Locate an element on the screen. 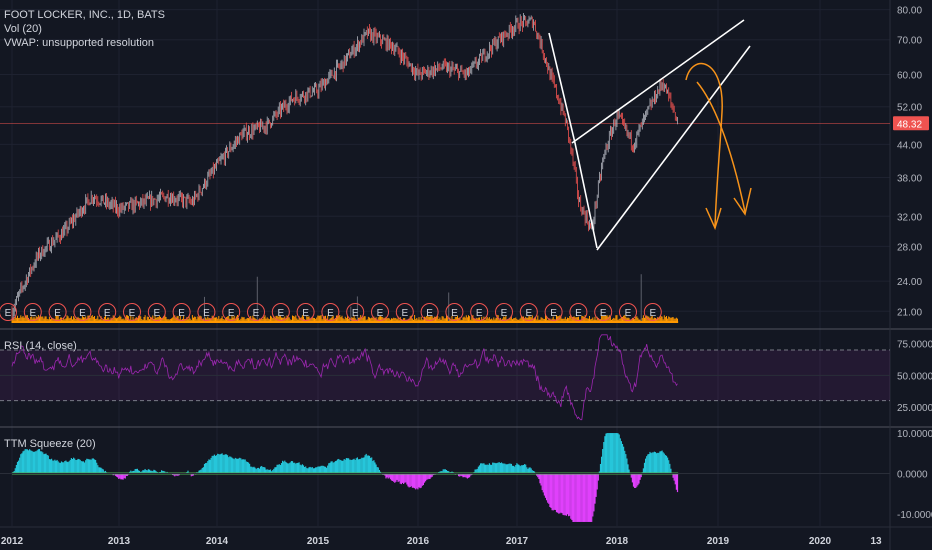  rsi-axis-label: 50.0000 is located at coordinates (914, 376).